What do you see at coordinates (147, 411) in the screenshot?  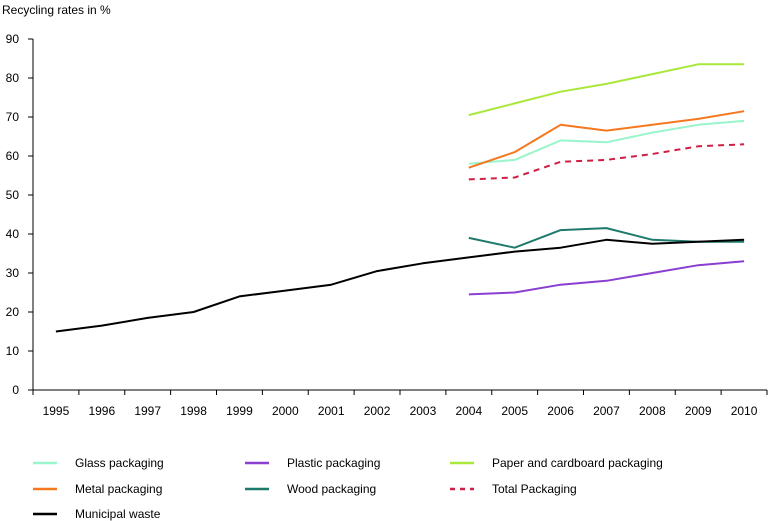 I see `x-tick-label: 1997` at bounding box center [147, 411].